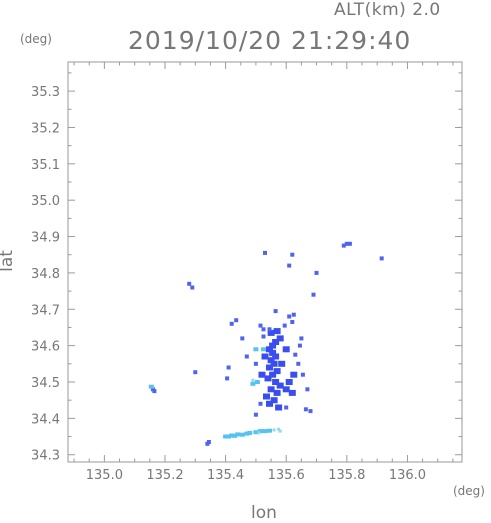  I want to click on y-axis-unit: (deg), so click(36, 39).